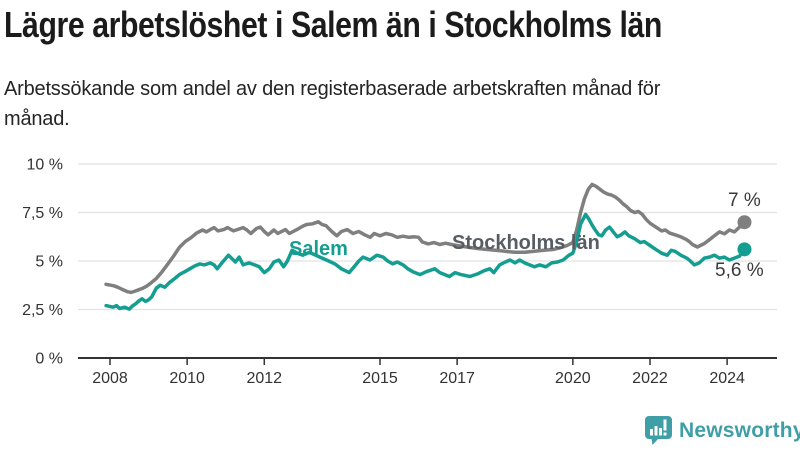  What do you see at coordinates (526, 243) in the screenshot?
I see `stockholm-series-label: Stockholms län` at bounding box center [526, 243].